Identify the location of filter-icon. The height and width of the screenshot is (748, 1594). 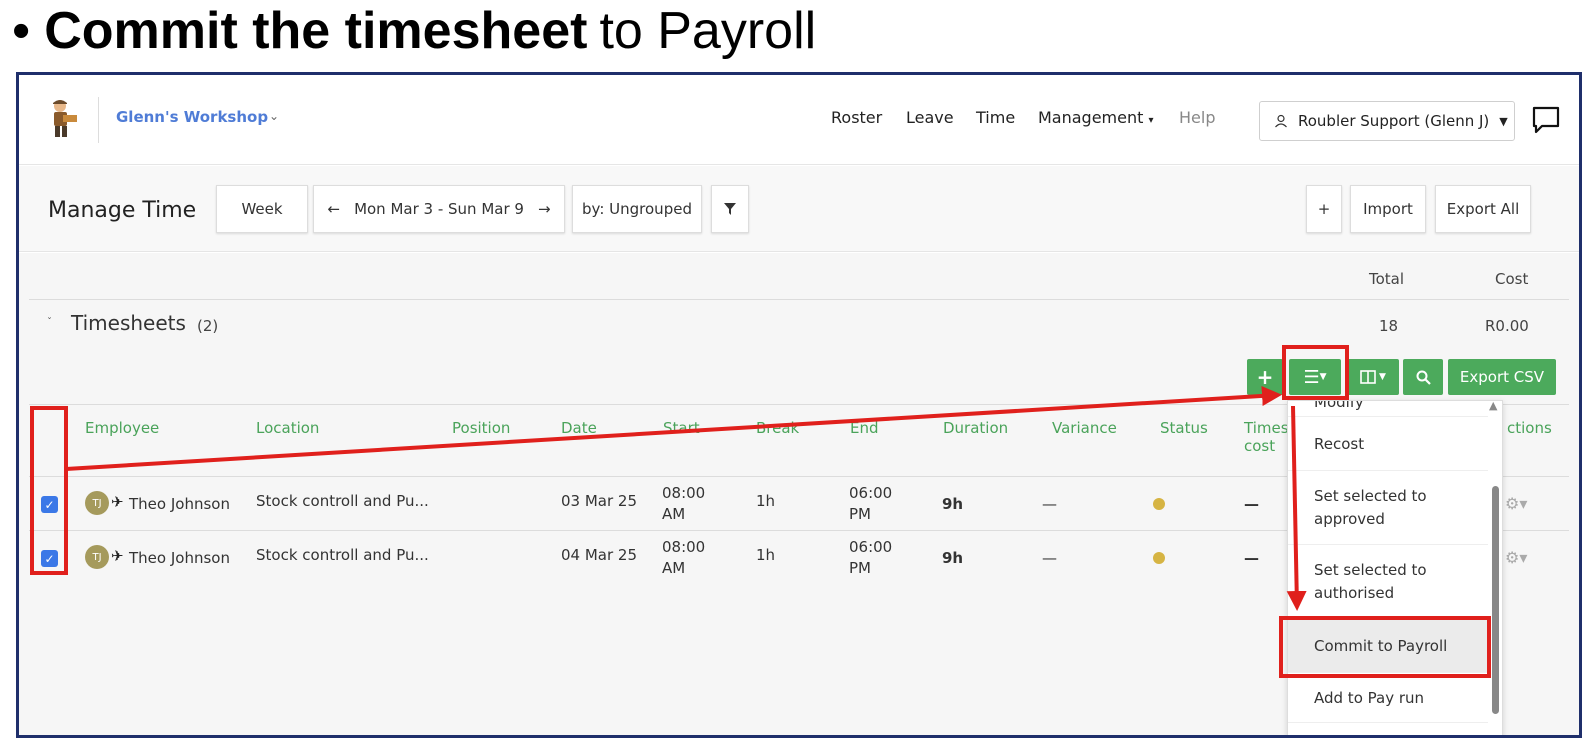
(730, 209).